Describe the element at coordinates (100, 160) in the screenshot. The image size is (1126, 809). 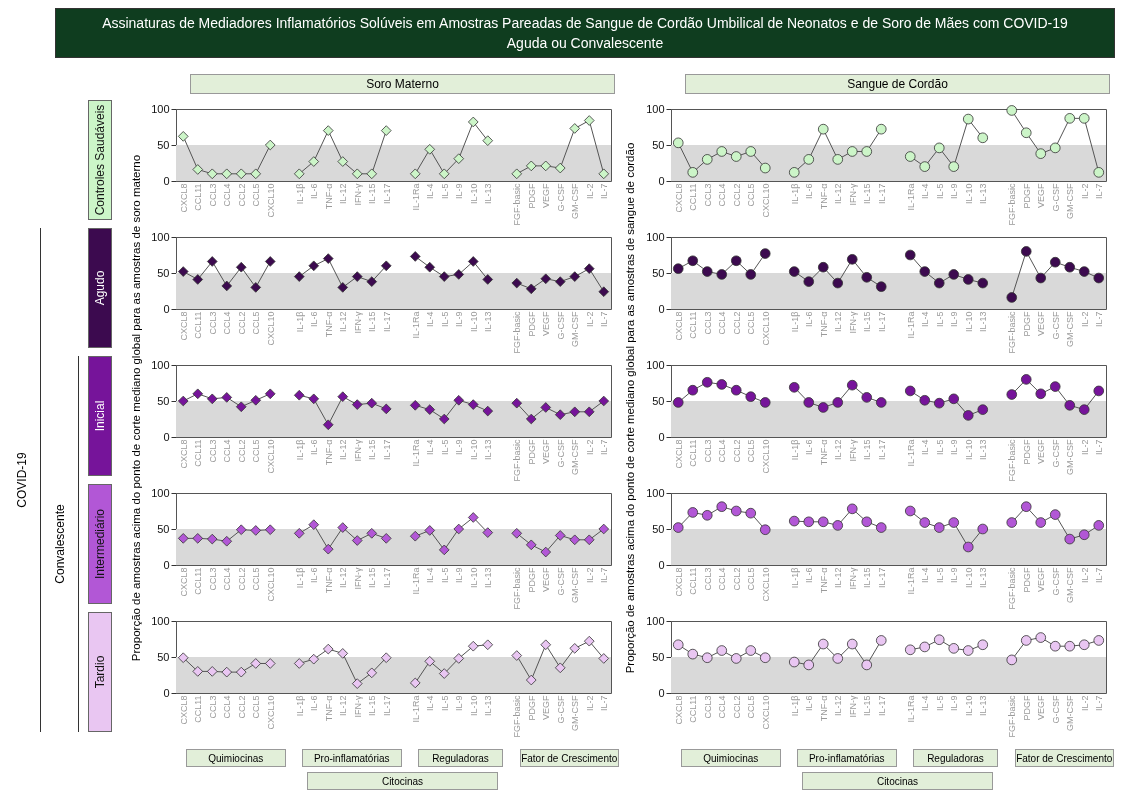
I see `text: Controles Saudáveis` at that location.